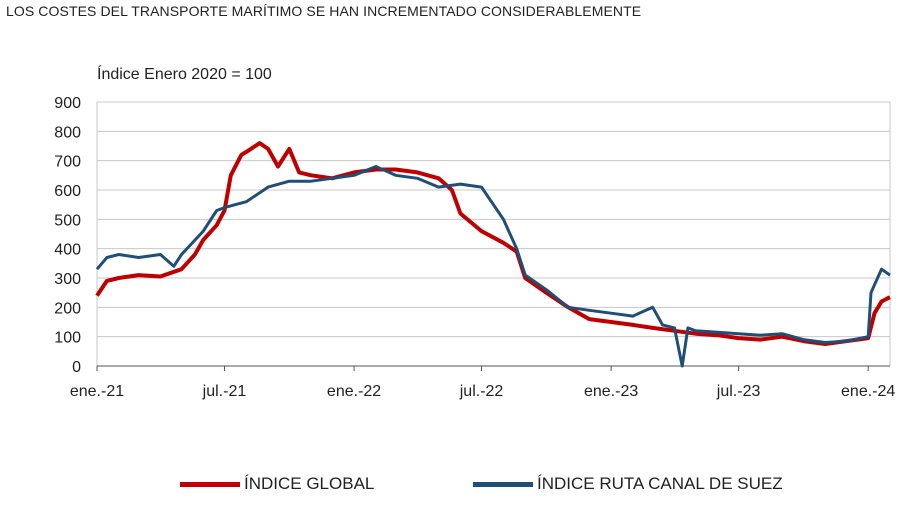 The image size is (915, 519). I want to click on legend-item-global: ÍNDICE GLOBAL, so click(277, 484).